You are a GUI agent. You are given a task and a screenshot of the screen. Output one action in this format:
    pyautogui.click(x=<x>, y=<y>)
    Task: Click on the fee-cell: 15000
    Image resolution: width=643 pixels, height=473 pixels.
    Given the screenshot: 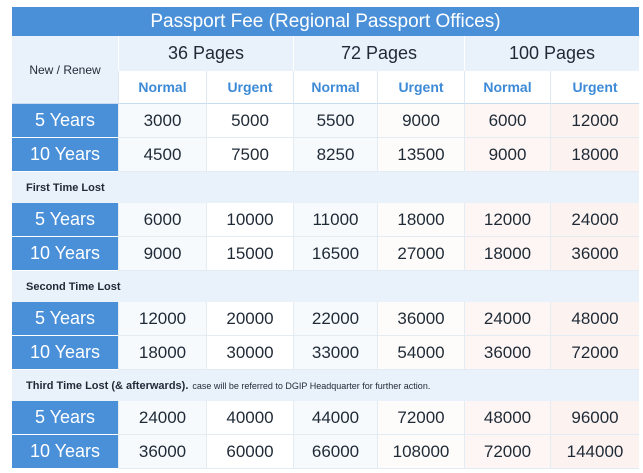 What is the action you would take?
    pyautogui.click(x=249, y=254)
    